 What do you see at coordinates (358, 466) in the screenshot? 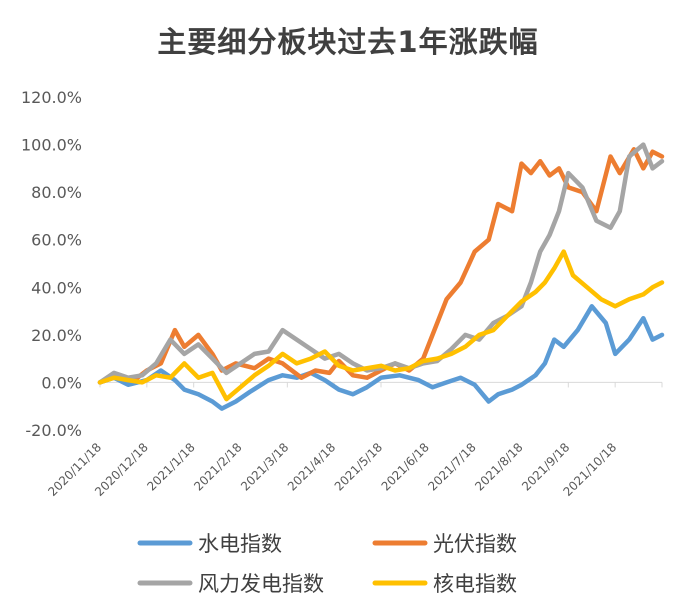
I see `x-tick-label: 2021/5/18` at bounding box center [358, 466].